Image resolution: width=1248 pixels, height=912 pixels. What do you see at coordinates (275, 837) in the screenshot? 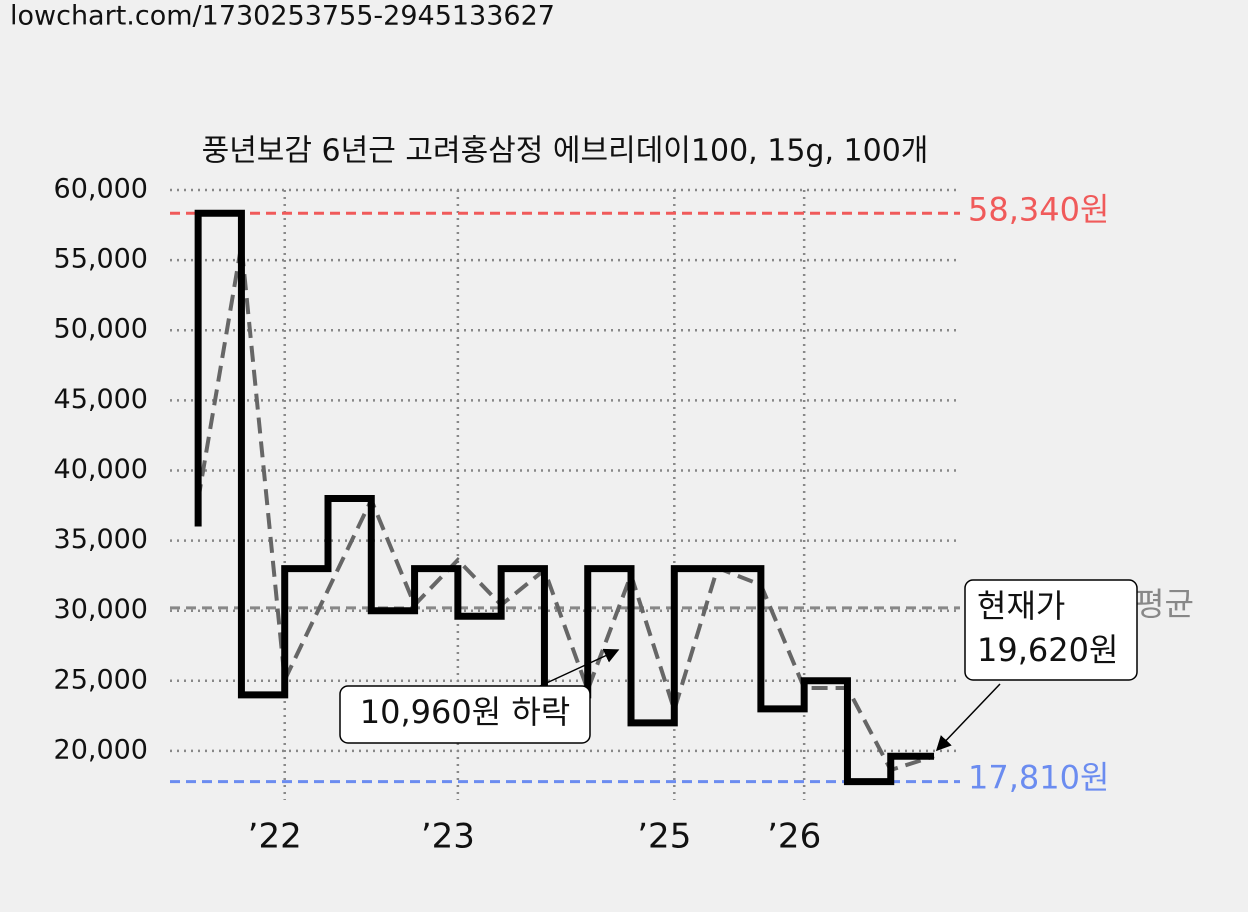
I see `x-tick-label: ’22` at bounding box center [275, 837].